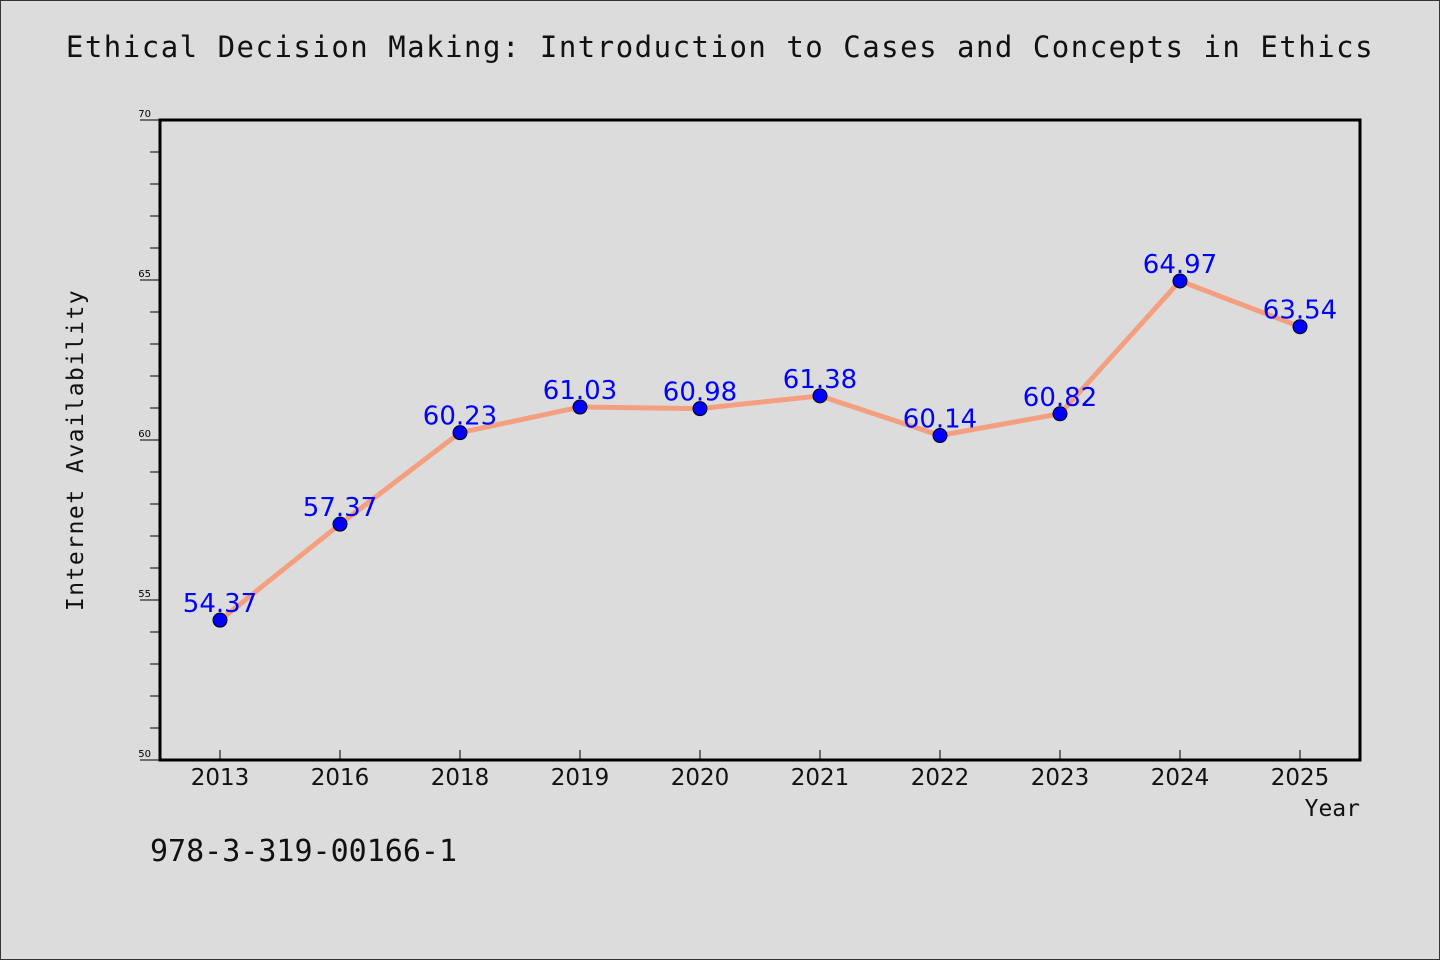 This screenshot has height=960, width=1440. Describe the element at coordinates (700, 393) in the screenshot. I see `data-label: 60.98` at that location.